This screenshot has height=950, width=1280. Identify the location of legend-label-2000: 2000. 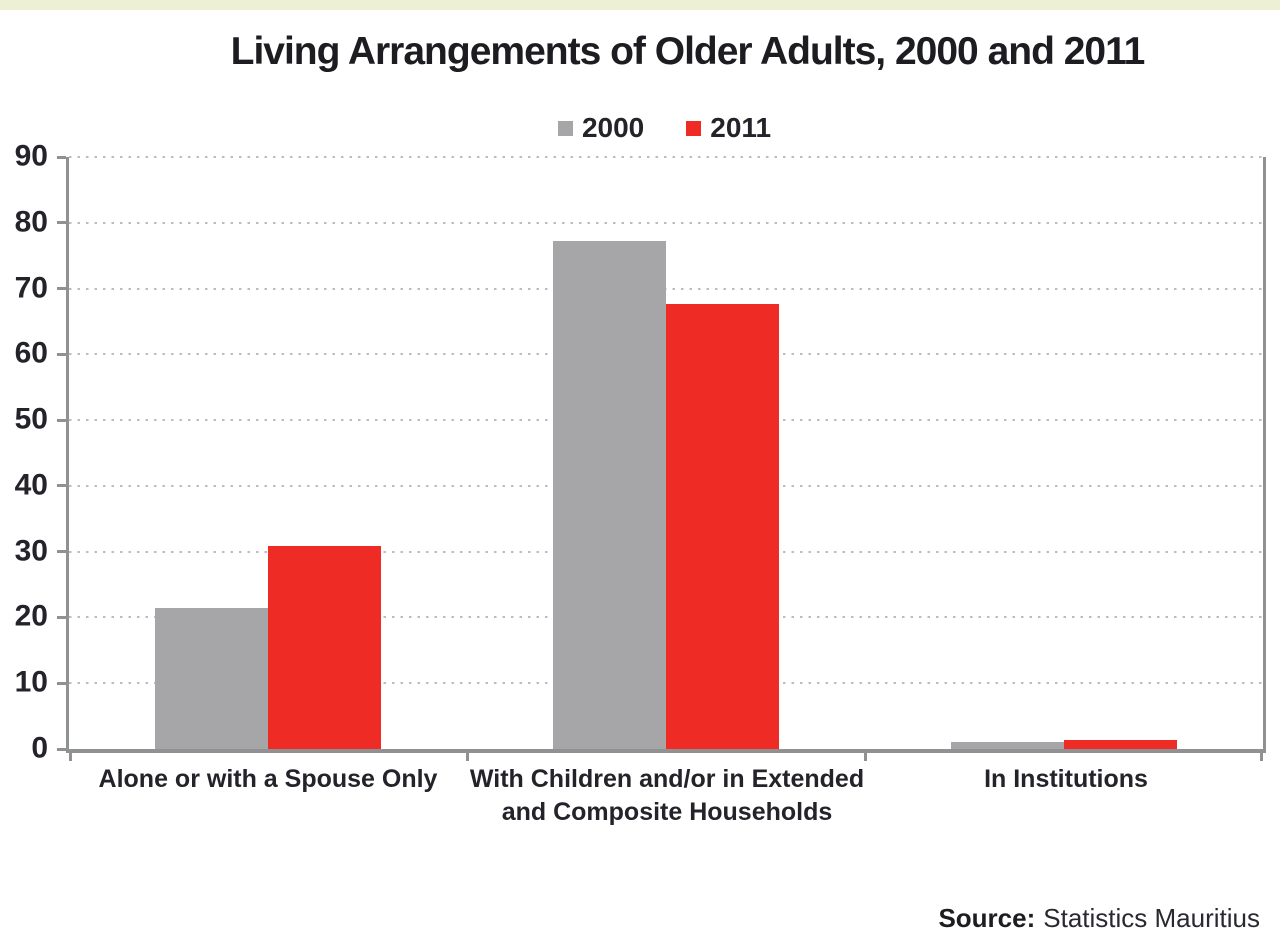
(613, 127).